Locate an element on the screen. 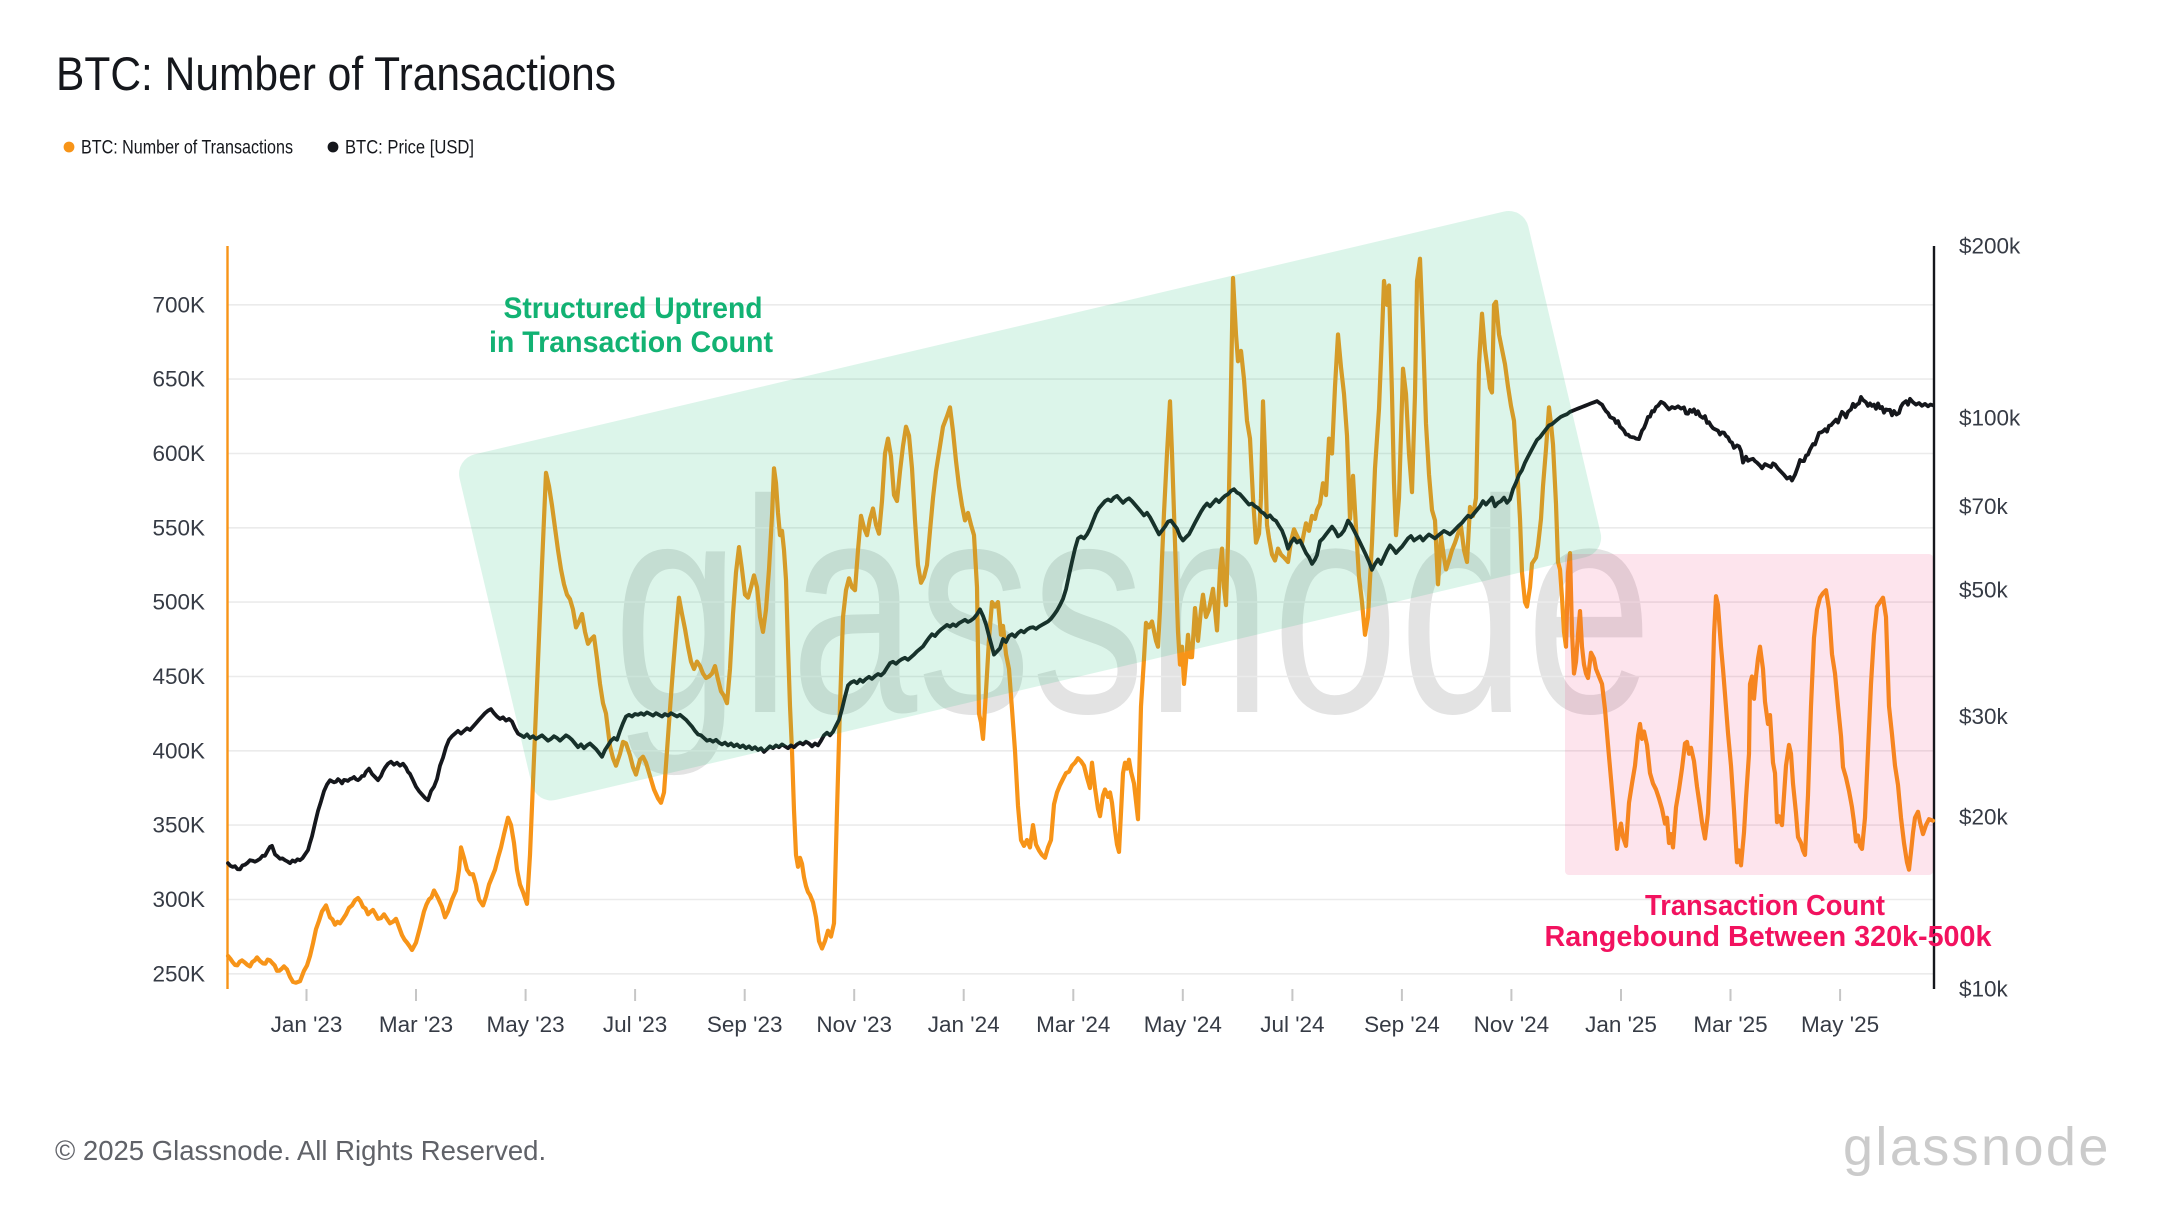  svg-text: 350K is located at coordinates (178, 825).